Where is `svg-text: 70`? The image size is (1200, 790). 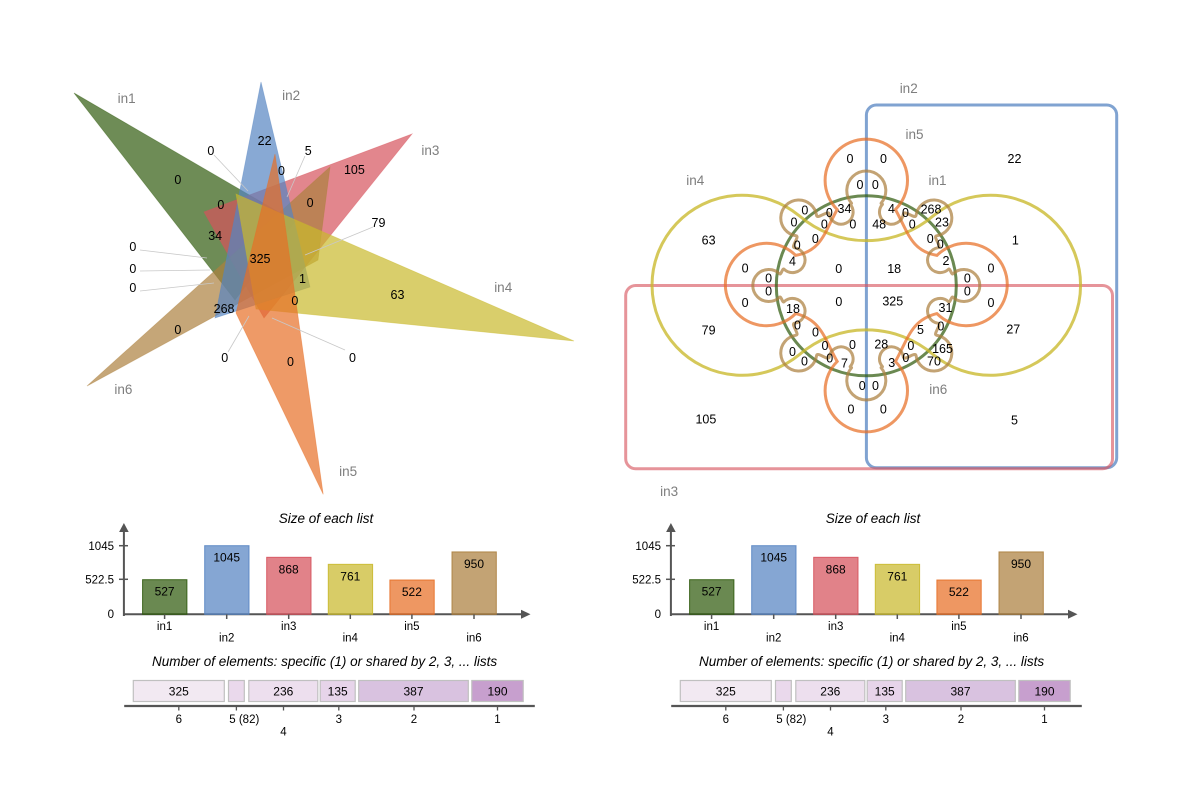
svg-text: 70 is located at coordinates (934, 362).